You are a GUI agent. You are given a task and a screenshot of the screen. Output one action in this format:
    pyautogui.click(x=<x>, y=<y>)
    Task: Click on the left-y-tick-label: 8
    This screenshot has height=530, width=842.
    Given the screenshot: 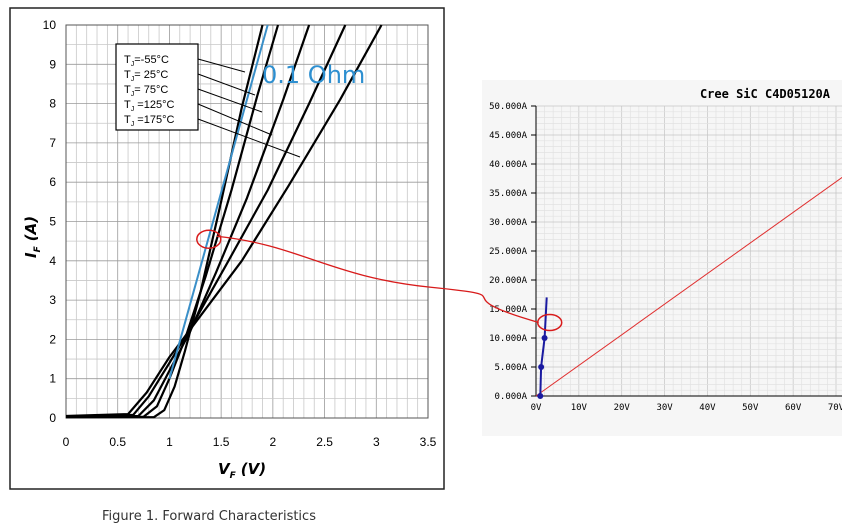 What is the action you would take?
    pyautogui.click(x=52, y=104)
    